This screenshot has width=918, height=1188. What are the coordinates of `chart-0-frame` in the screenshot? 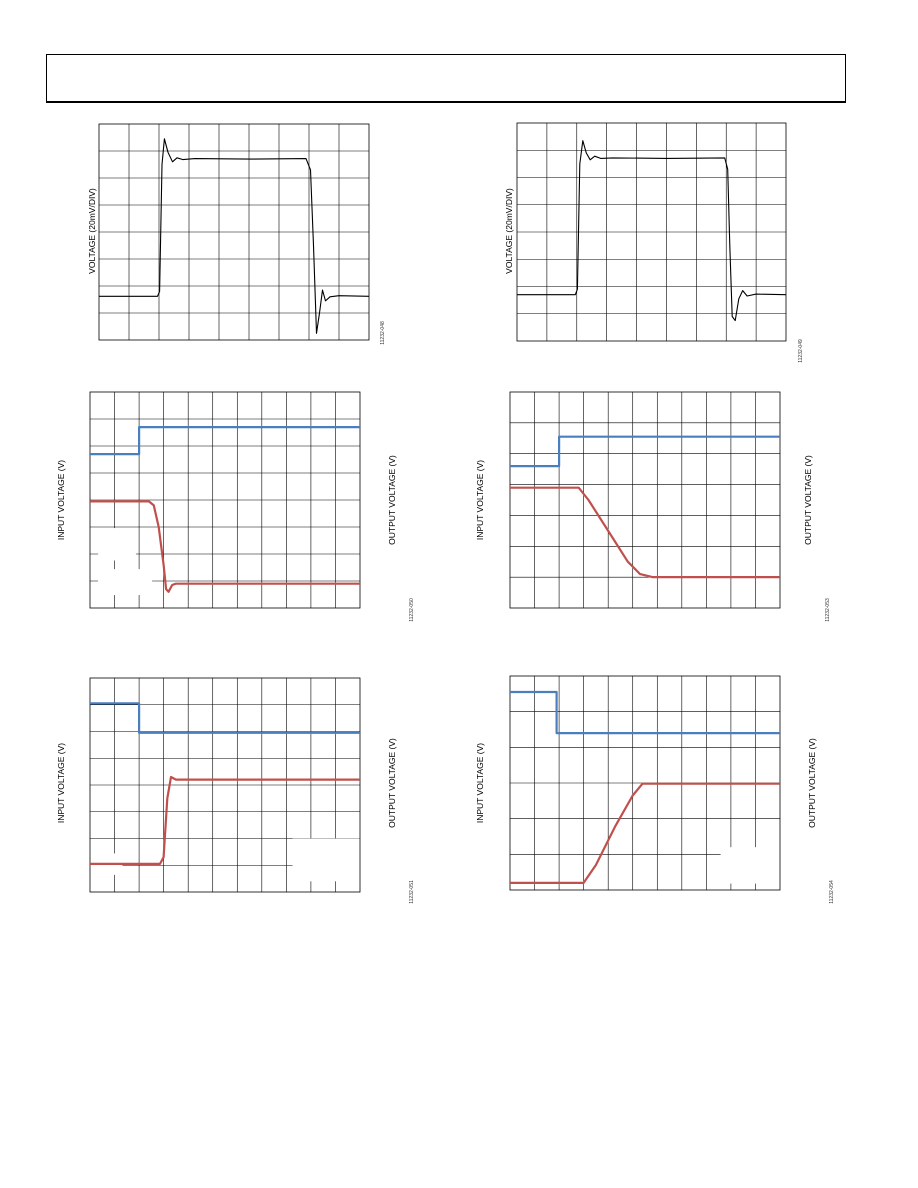 It's located at (234, 232).